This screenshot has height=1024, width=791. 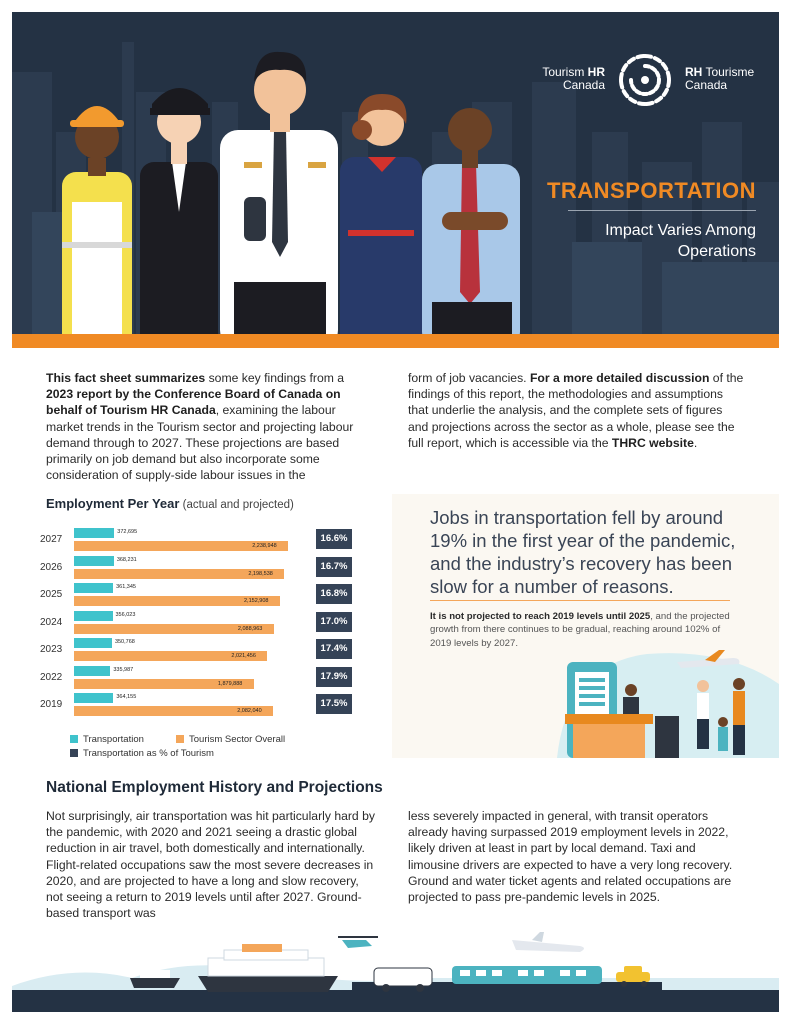 What do you see at coordinates (403, 979) in the screenshot?
I see `bus-icon` at bounding box center [403, 979].